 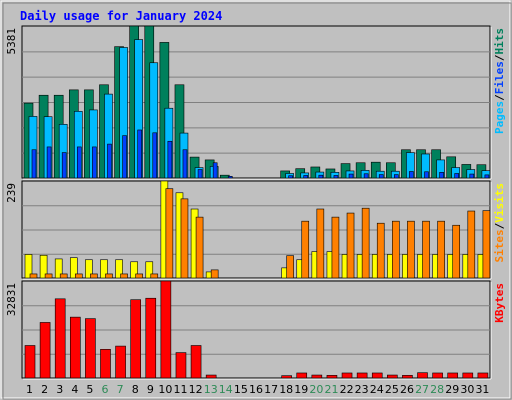 What do you see at coordinates (120, 389) in the screenshot?
I see `x-tick-label-day-7: 7` at bounding box center [120, 389].